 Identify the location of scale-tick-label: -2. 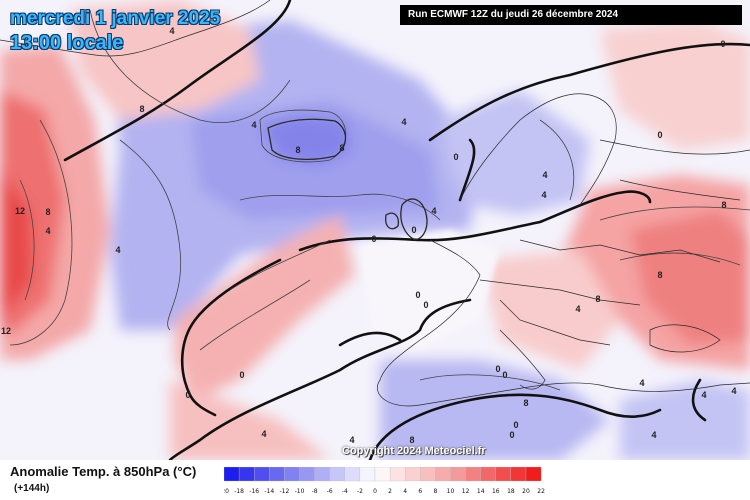
(360, 491).